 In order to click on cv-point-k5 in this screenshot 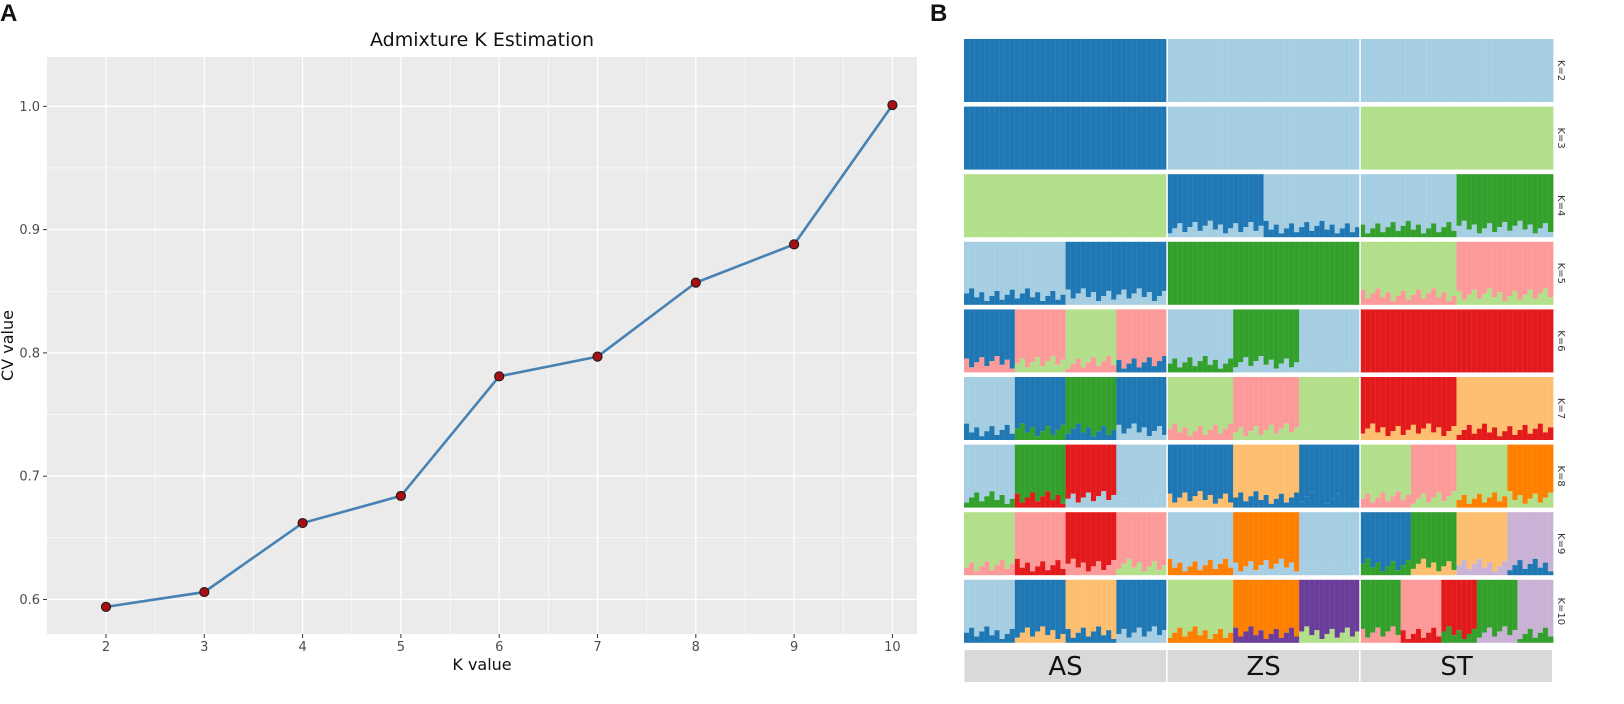, I will do `click(400, 496)`.